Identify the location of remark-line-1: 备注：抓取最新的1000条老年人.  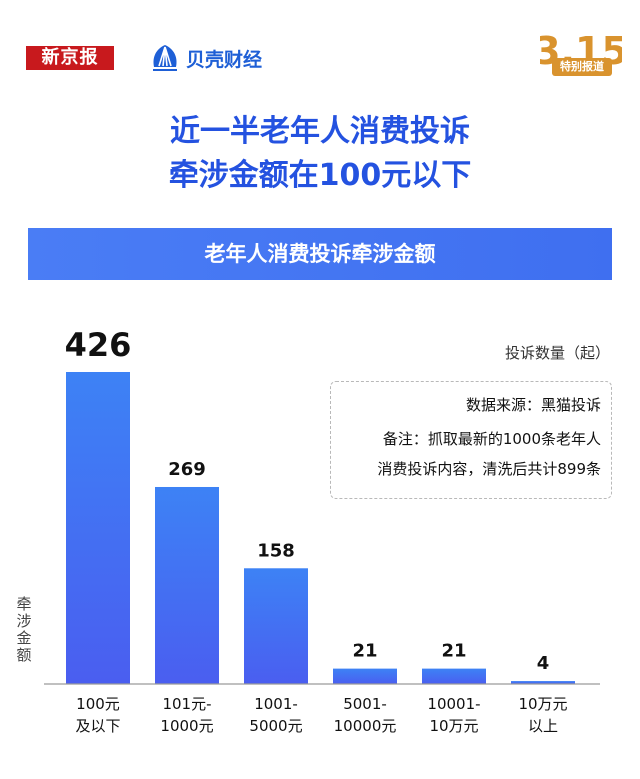
(491, 439).